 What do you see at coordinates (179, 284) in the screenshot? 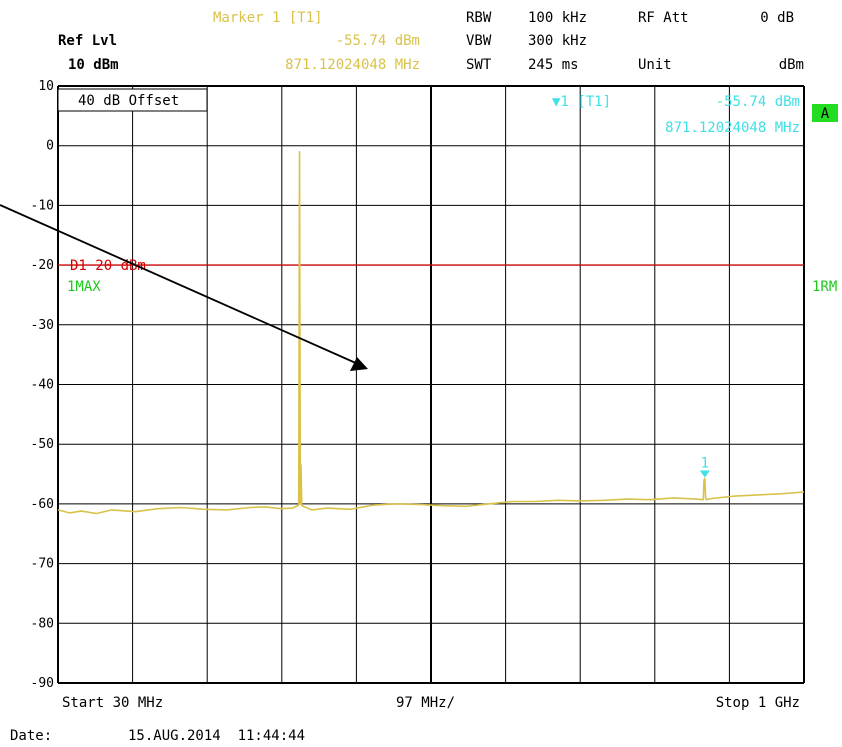
I see `annotation-arrow-line` at bounding box center [179, 284].